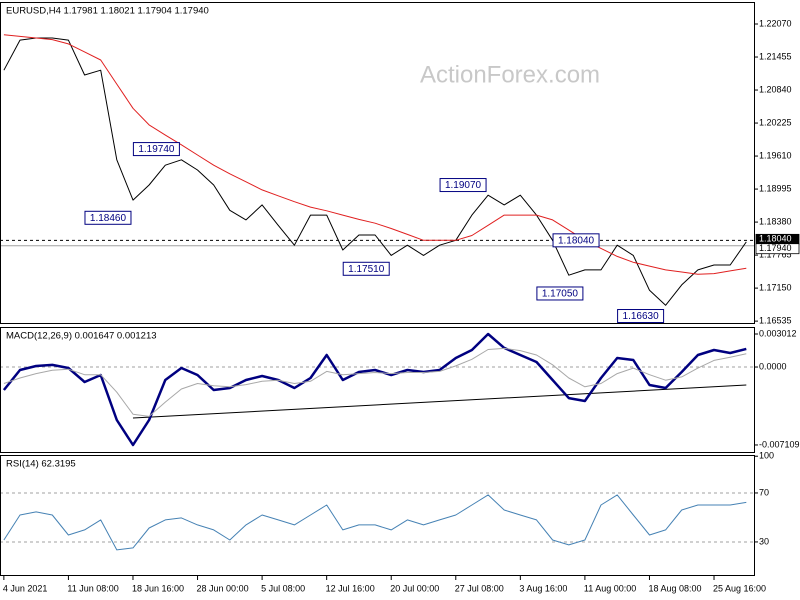  Describe the element at coordinates (775, 155) in the screenshot. I see `y-tick-label: 1.19610` at that location.